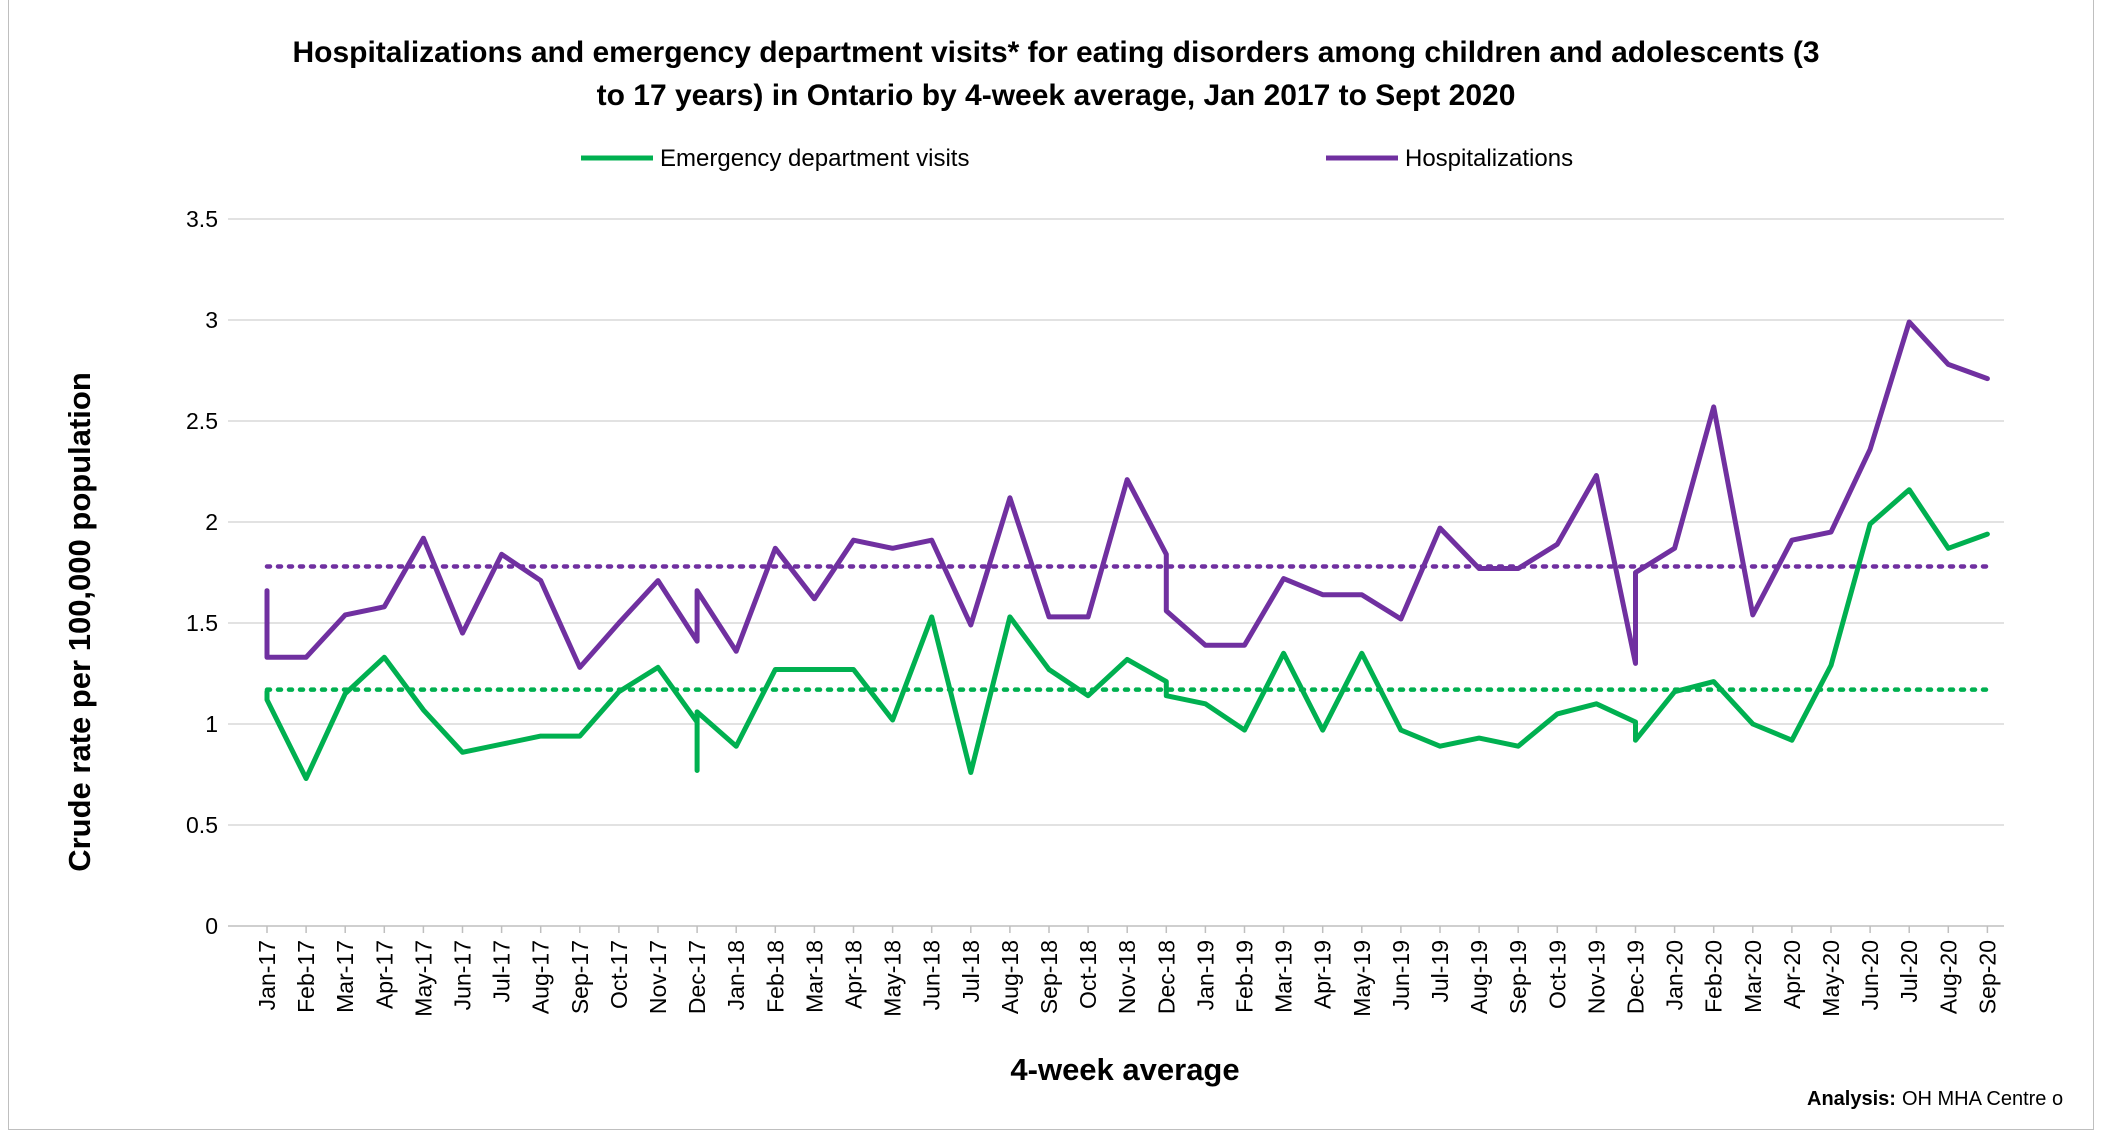 The height and width of the screenshot is (1134, 2101). Describe the element at coordinates (79, 622) in the screenshot. I see `y-axis-title: Crude rate per 100,000 population` at that location.